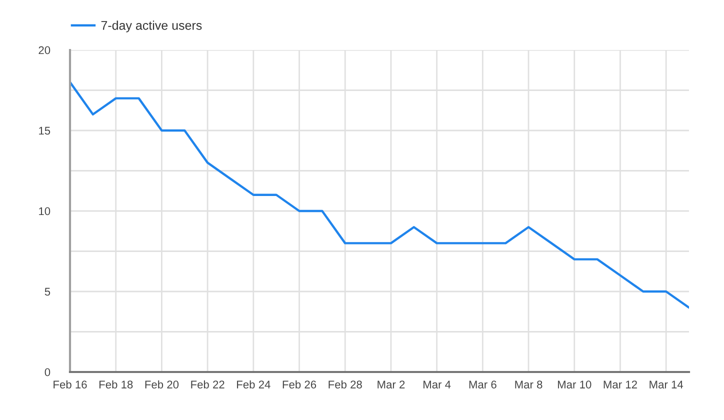 Image resolution: width=724 pixels, height=420 pixels. Describe the element at coordinates (44, 50) in the screenshot. I see `y-tick-label: 20` at that location.